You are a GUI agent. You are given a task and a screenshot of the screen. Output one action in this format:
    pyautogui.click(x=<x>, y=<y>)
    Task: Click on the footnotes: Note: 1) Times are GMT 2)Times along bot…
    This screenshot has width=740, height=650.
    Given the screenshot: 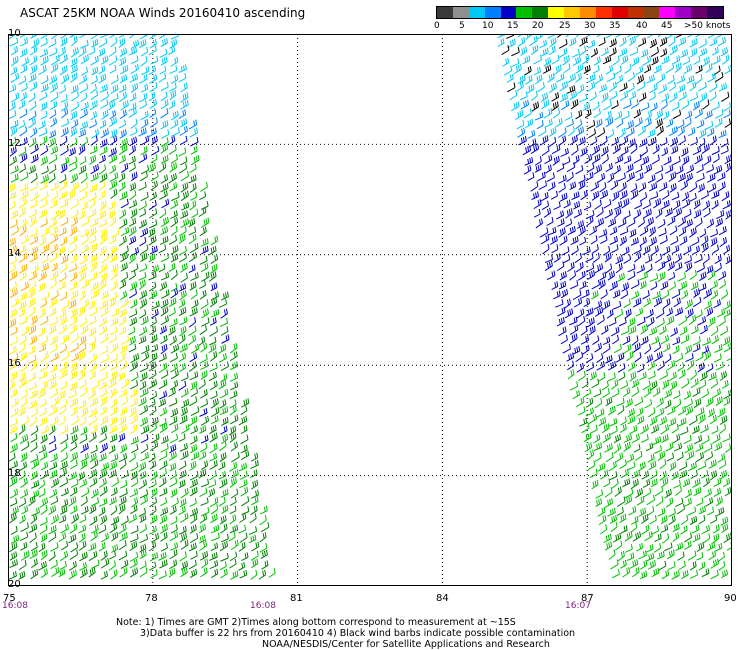 What is the action you would take?
    pyautogui.click(x=370, y=633)
    